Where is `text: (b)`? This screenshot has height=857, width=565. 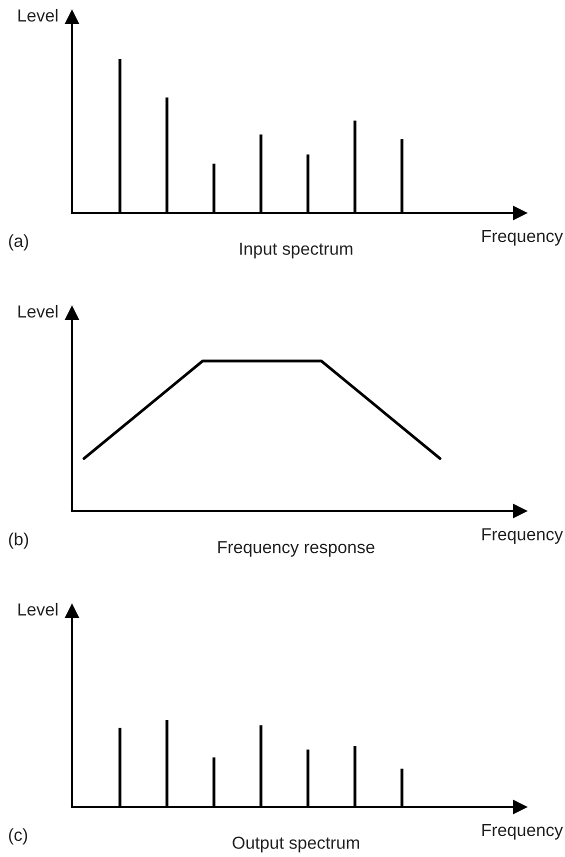 text: (b) is located at coordinates (18, 540).